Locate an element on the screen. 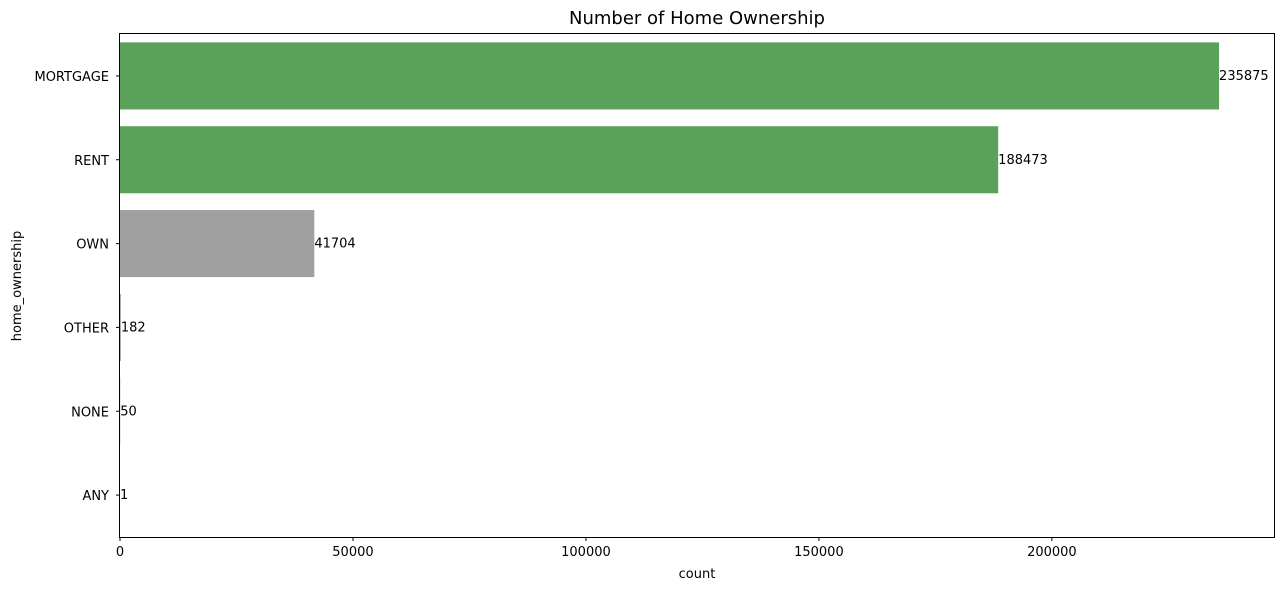 This screenshot has width=1284, height=590. y-tick-label: NONE is located at coordinates (90, 412).